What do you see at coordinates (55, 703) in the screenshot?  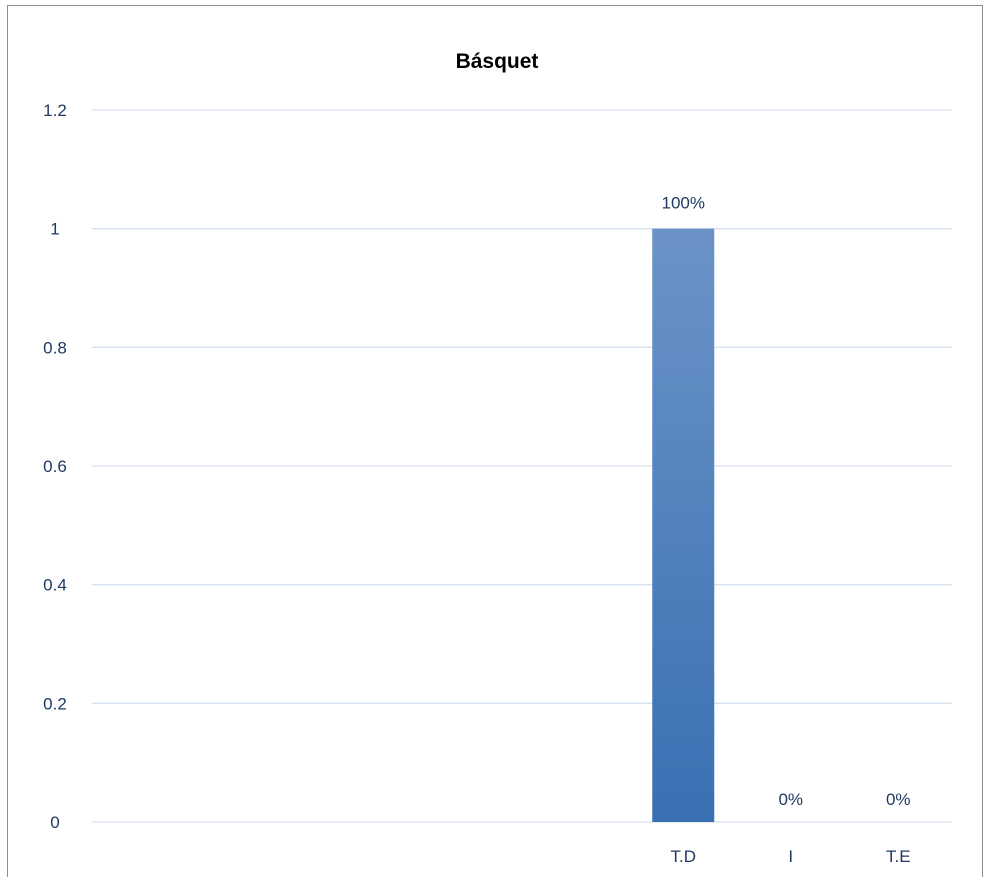 I see `y-tick-label: 0.2` at bounding box center [55, 703].